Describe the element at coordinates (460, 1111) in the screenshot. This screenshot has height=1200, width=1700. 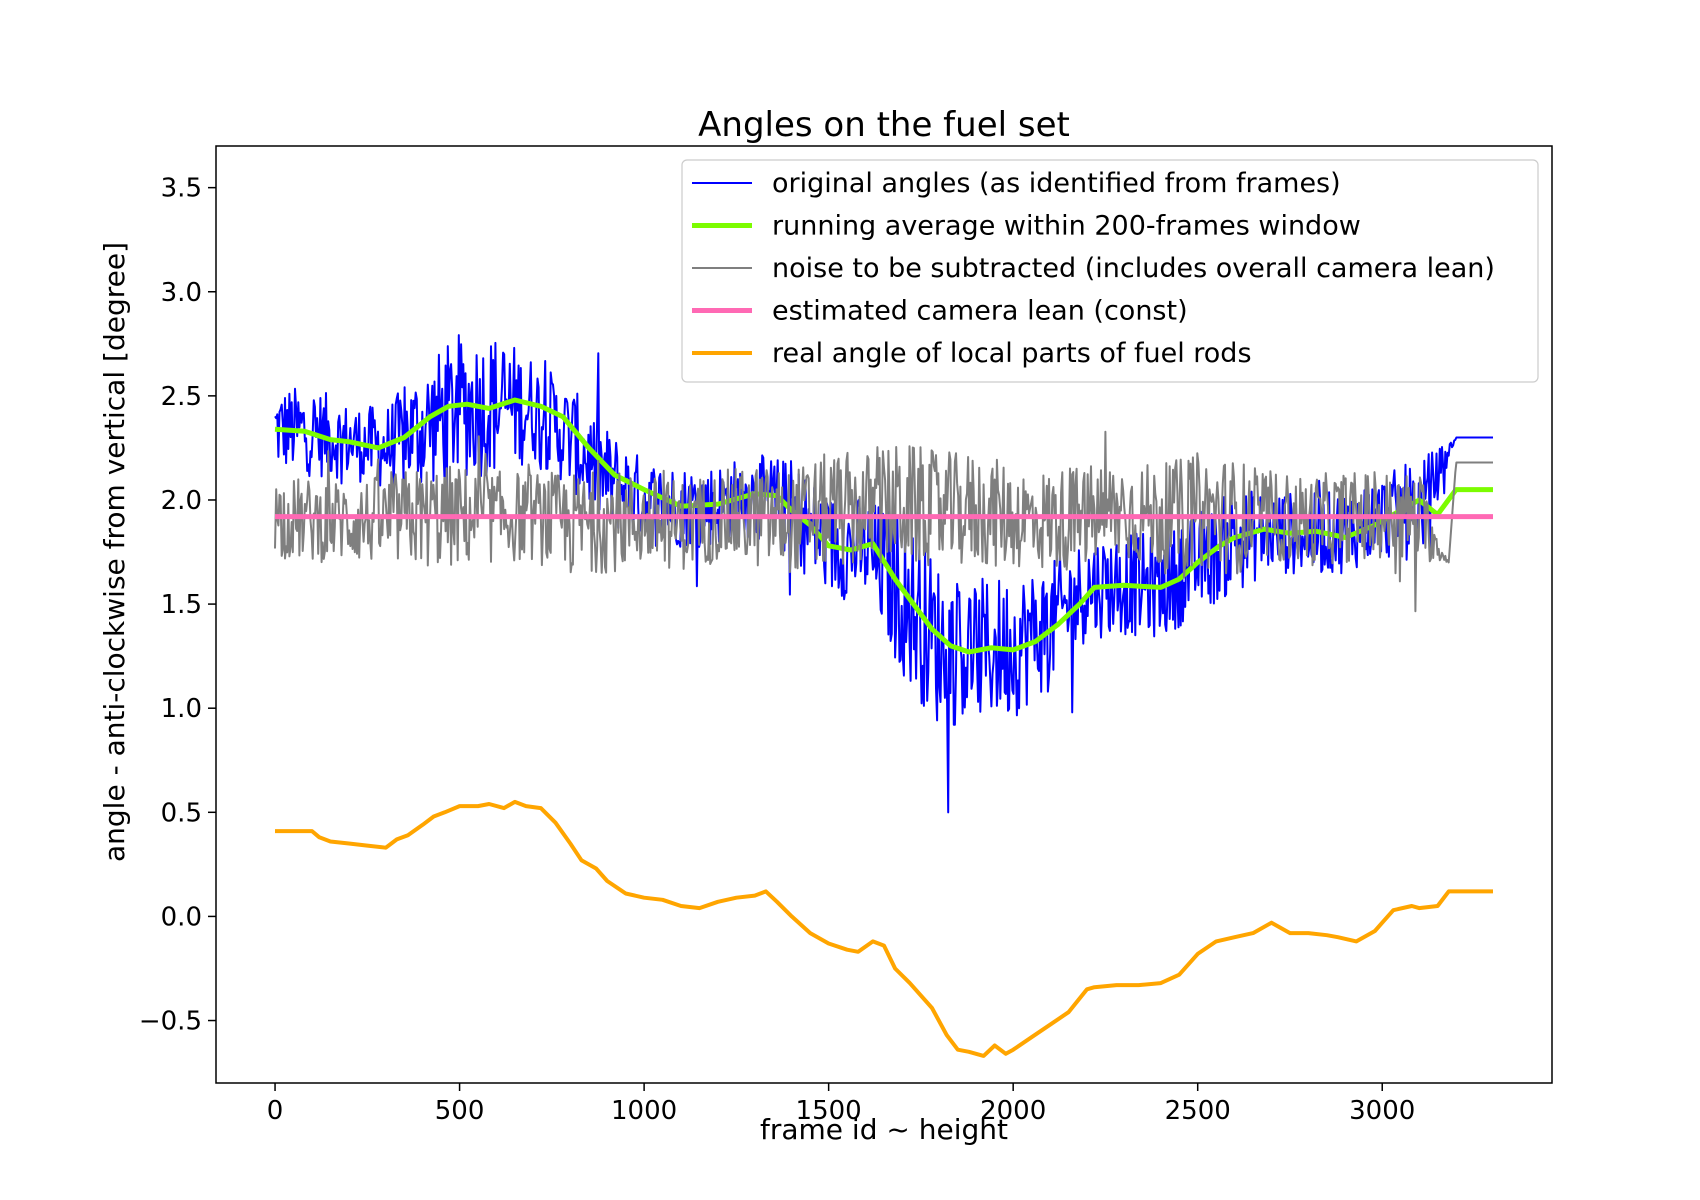
I see `x-tick-label: 500` at that location.